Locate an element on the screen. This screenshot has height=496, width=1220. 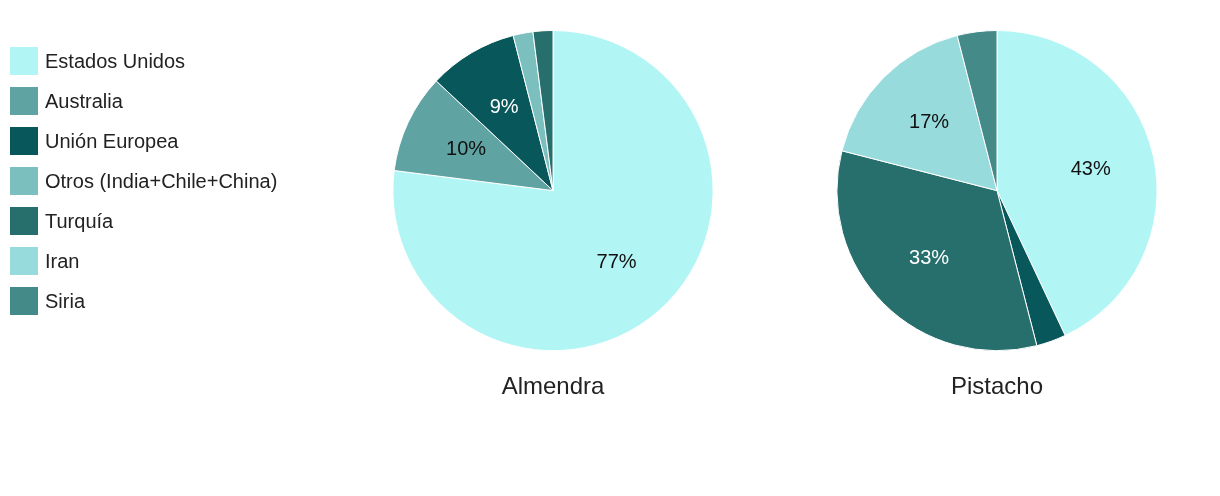
data-label: 33% is located at coordinates (929, 257).